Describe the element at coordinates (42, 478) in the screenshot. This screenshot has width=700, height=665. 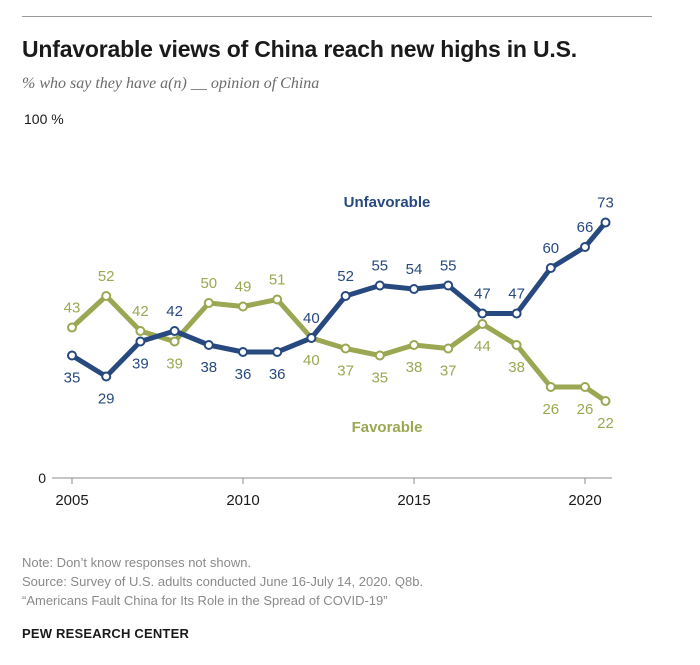
I see `y-tick-label: 0` at that location.